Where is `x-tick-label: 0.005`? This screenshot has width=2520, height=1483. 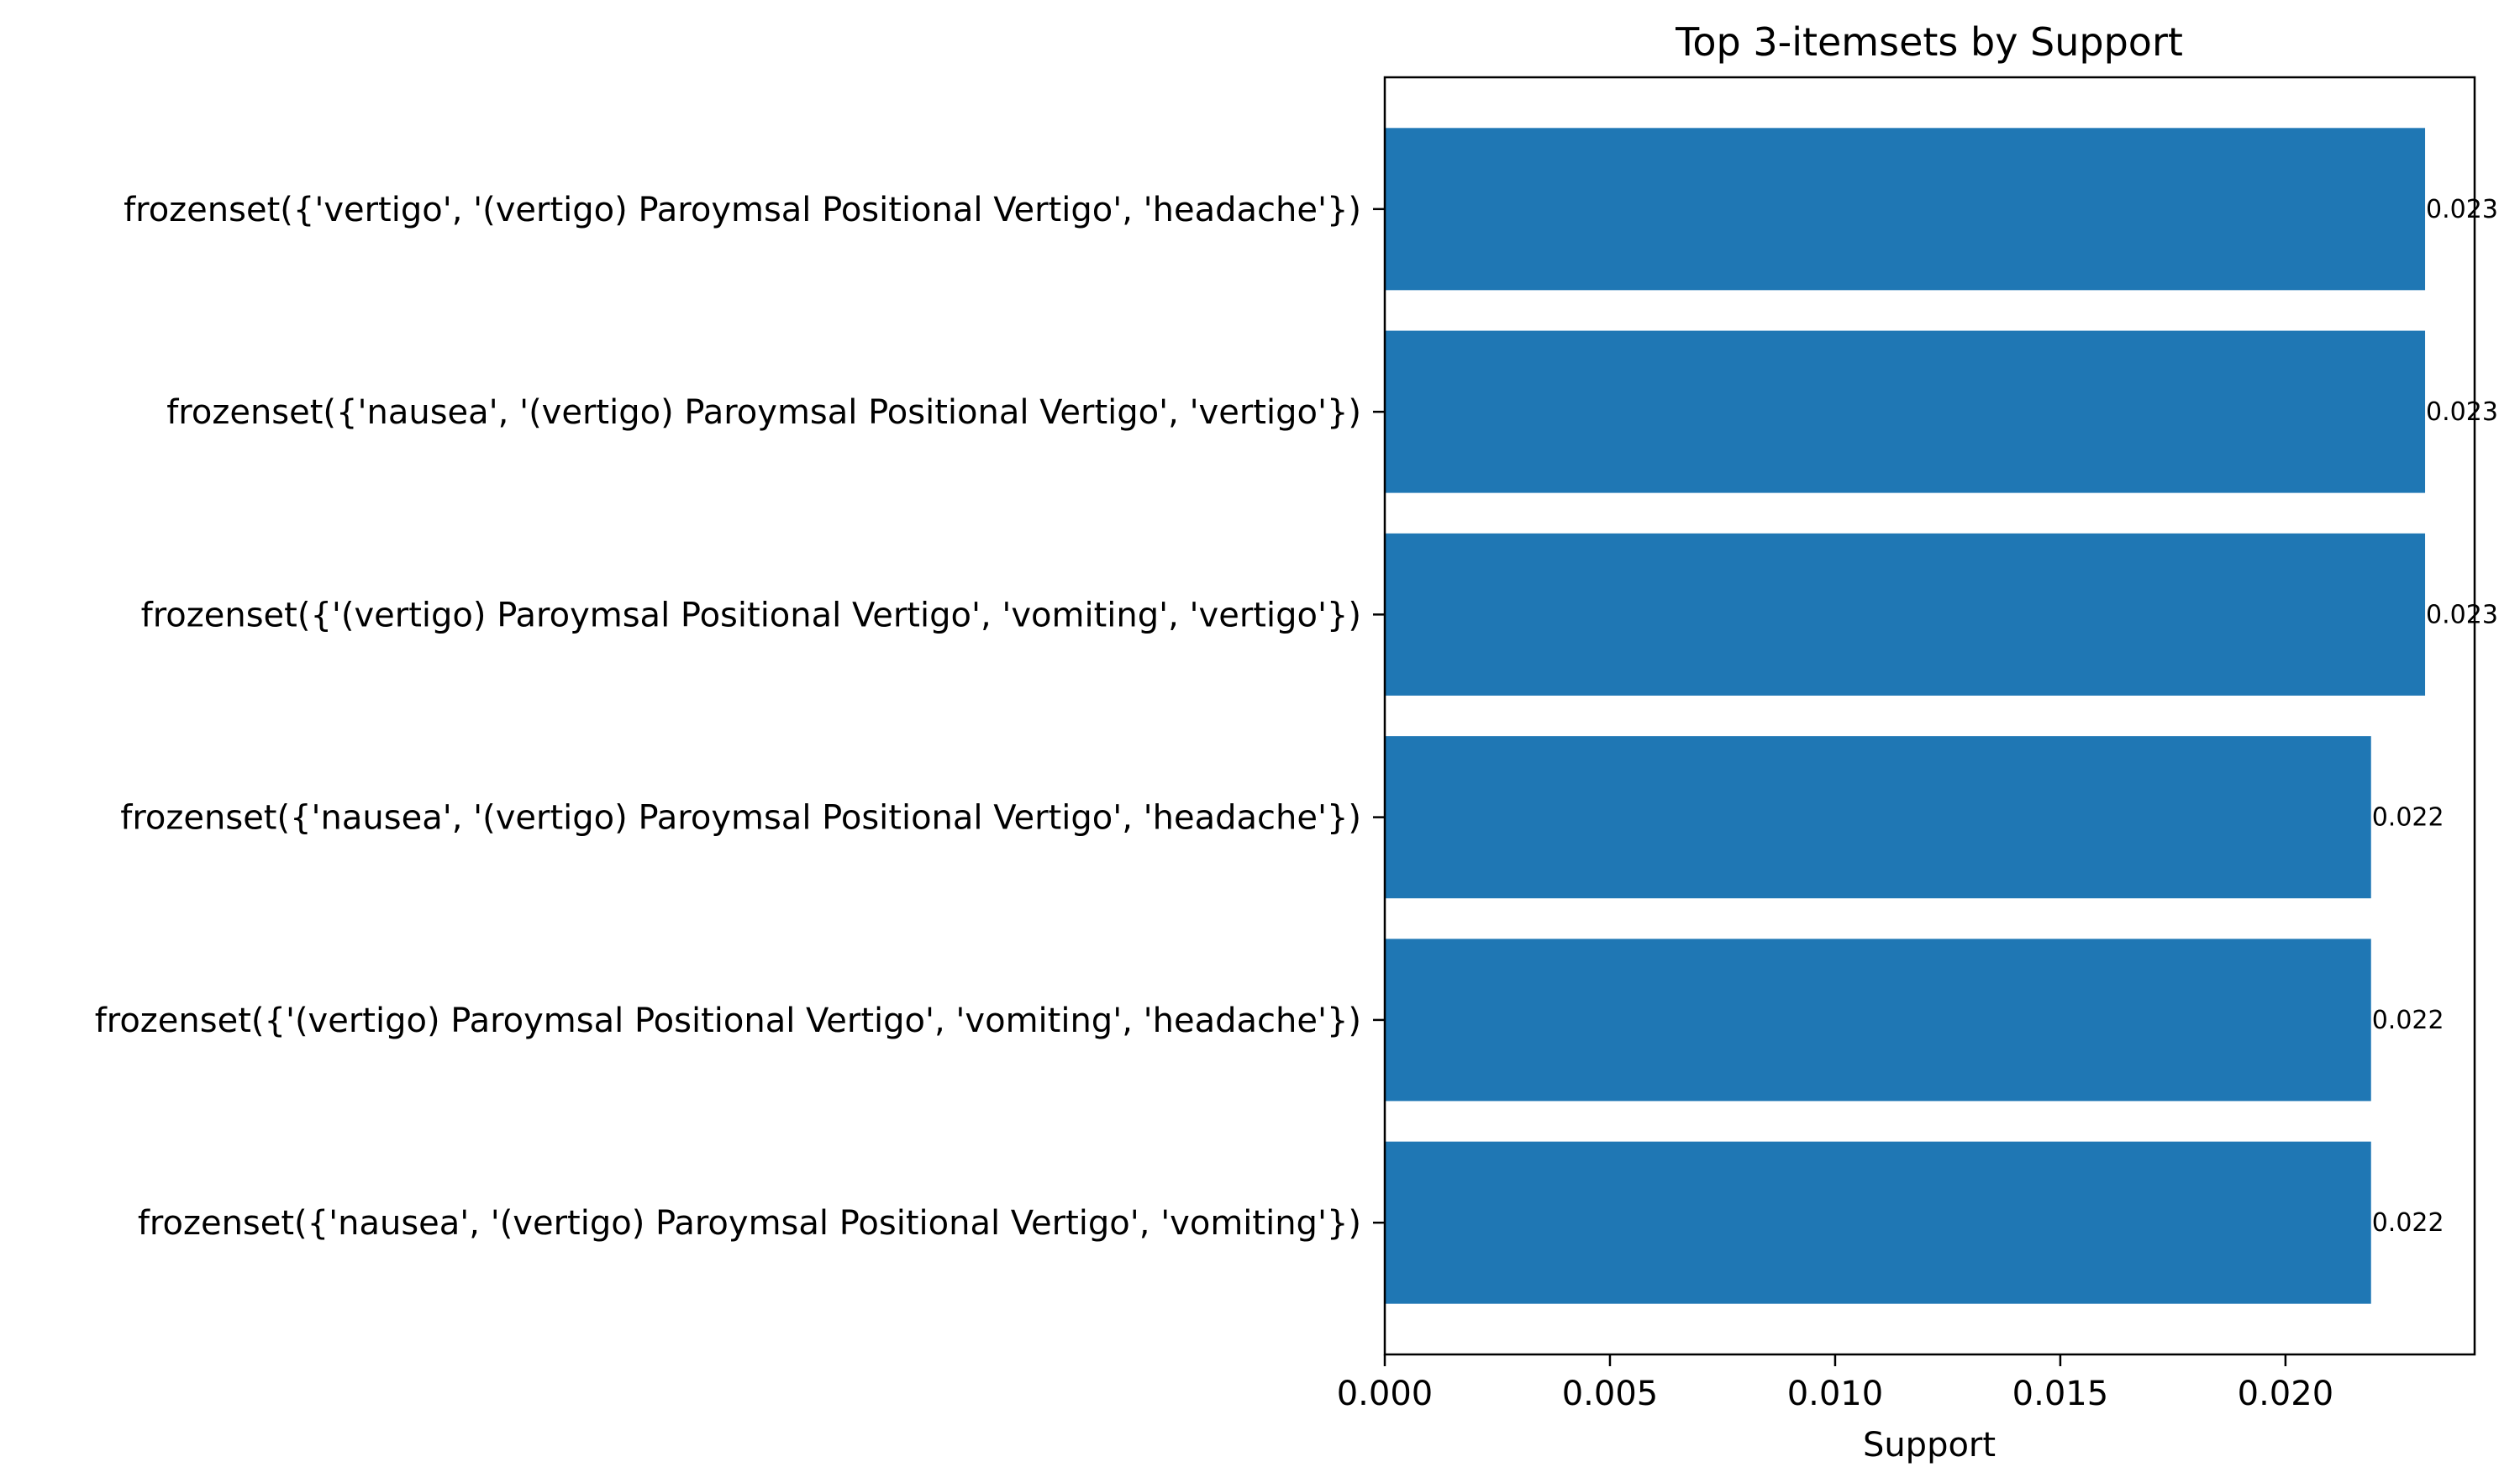 x-tick-label: 0.005 is located at coordinates (1610, 1394).